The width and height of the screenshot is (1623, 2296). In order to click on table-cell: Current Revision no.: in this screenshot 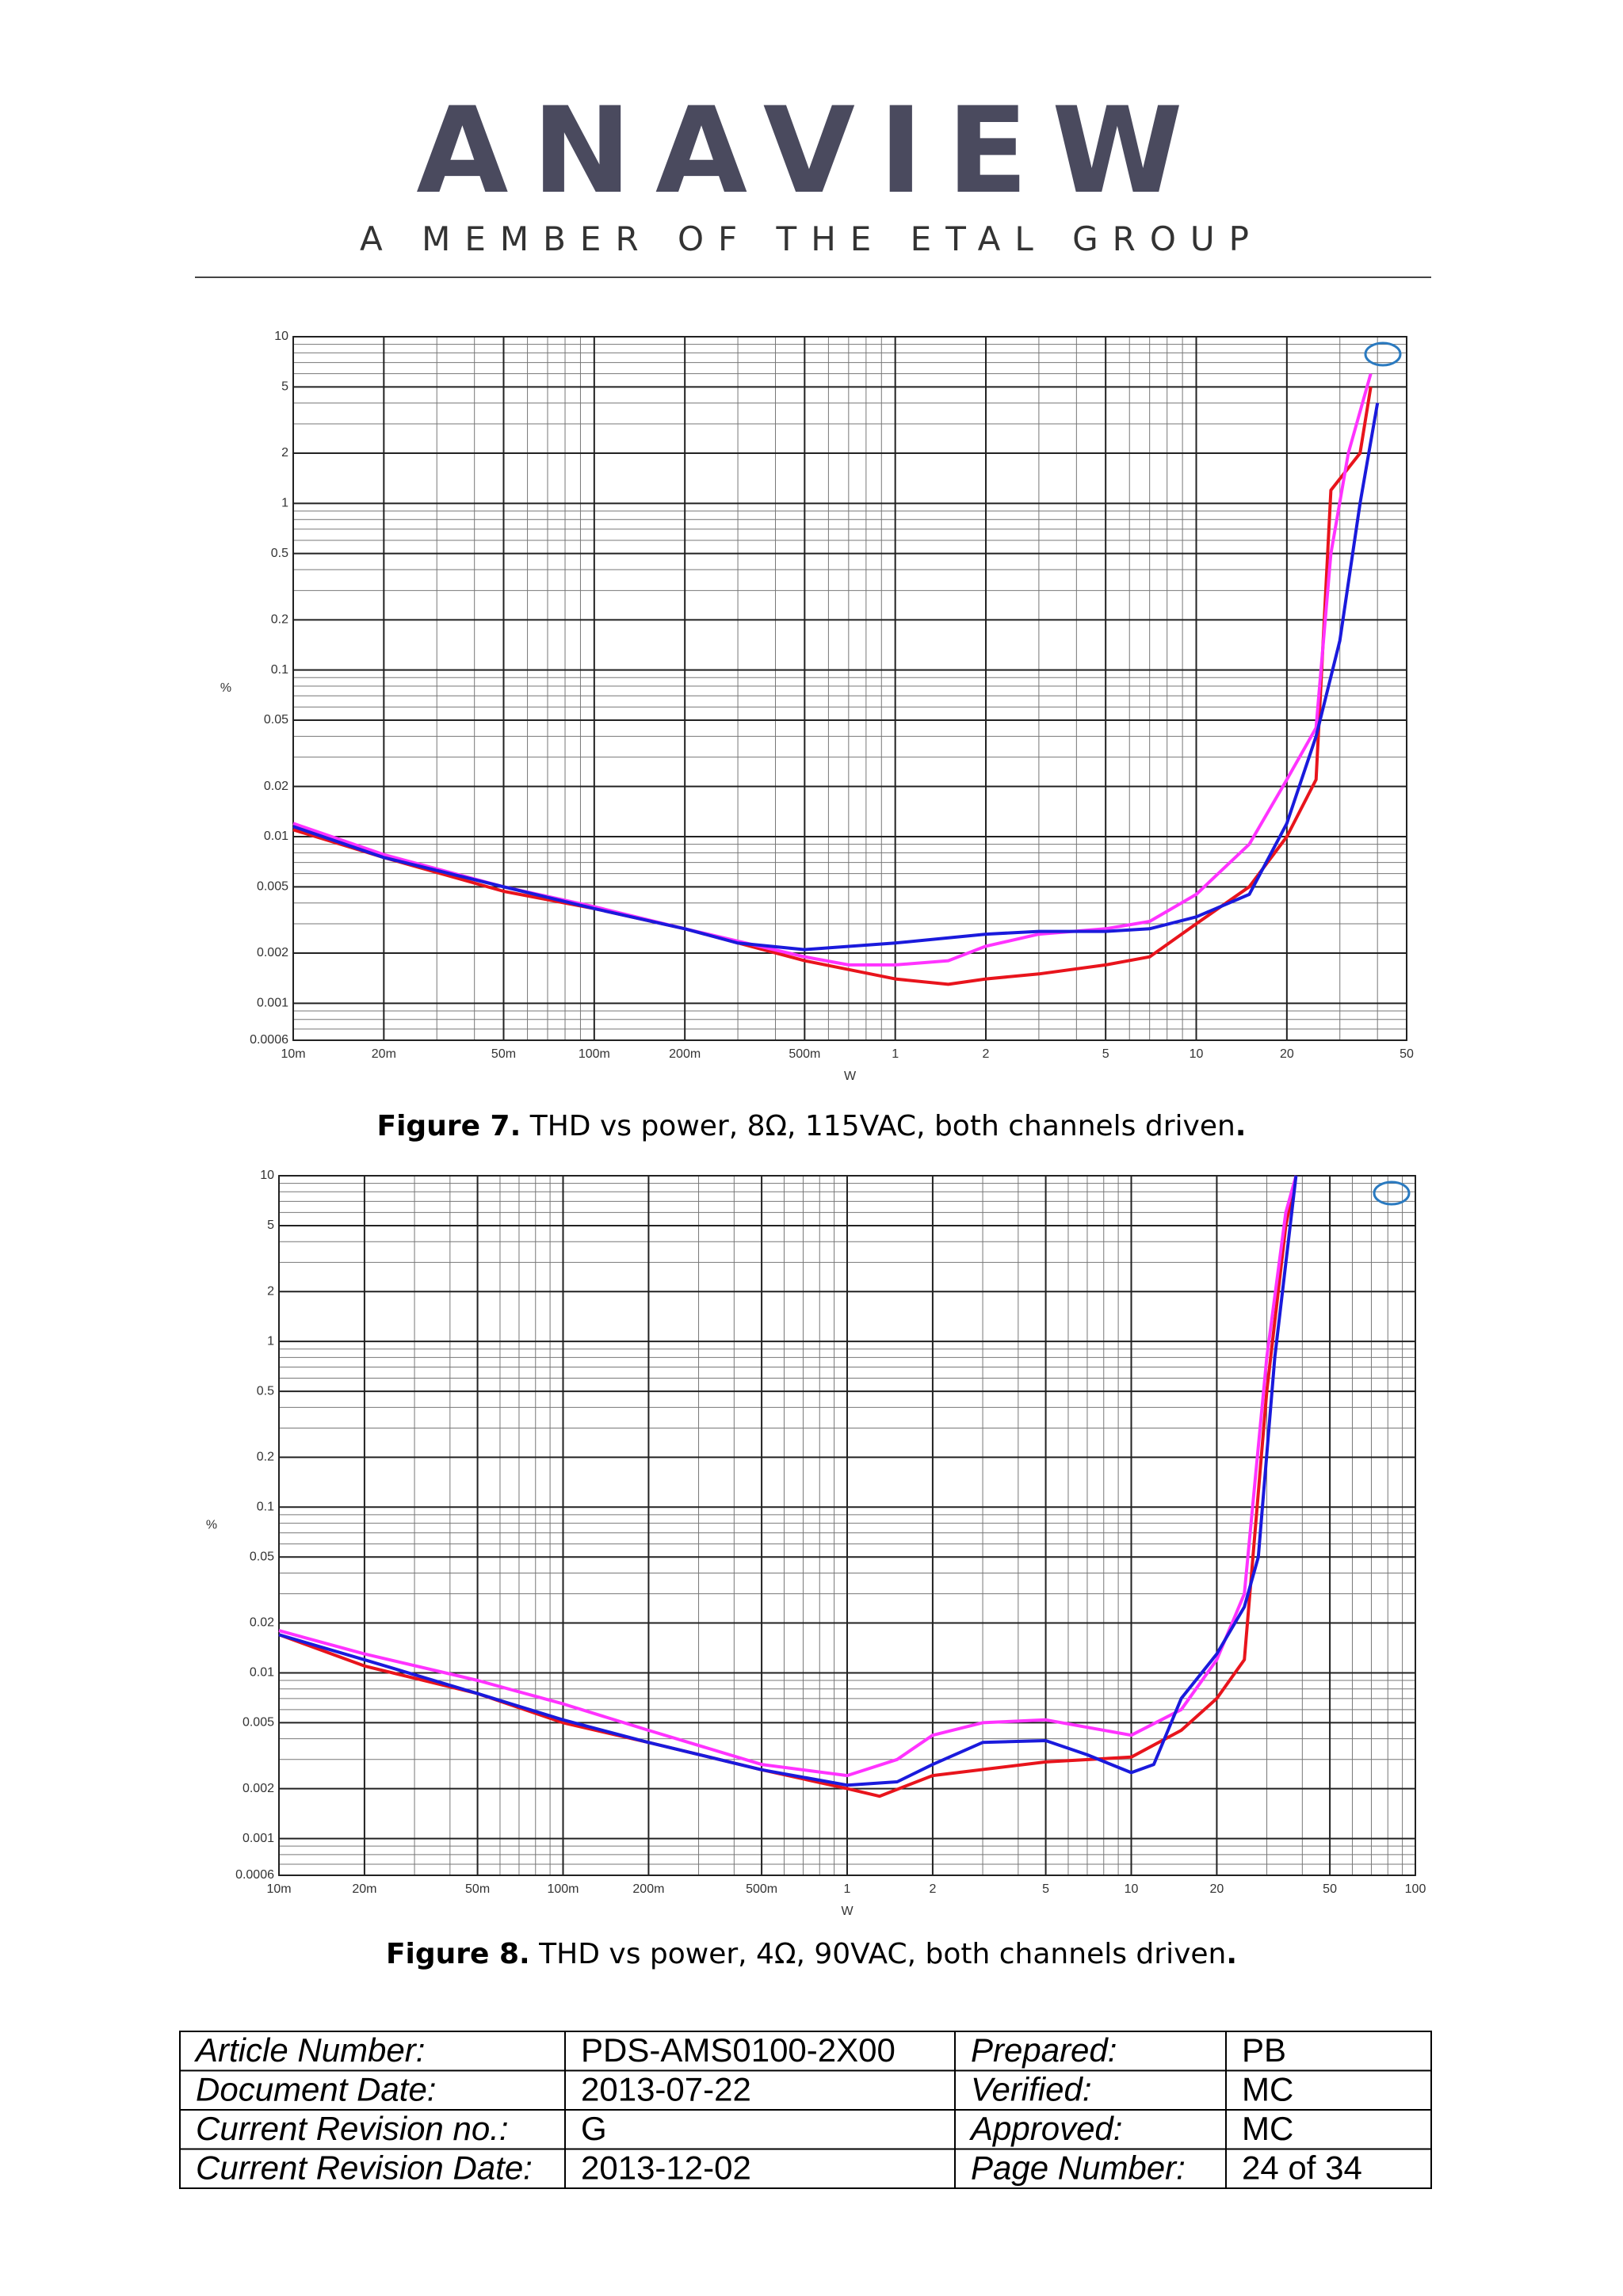, I will do `click(352, 2128)`.